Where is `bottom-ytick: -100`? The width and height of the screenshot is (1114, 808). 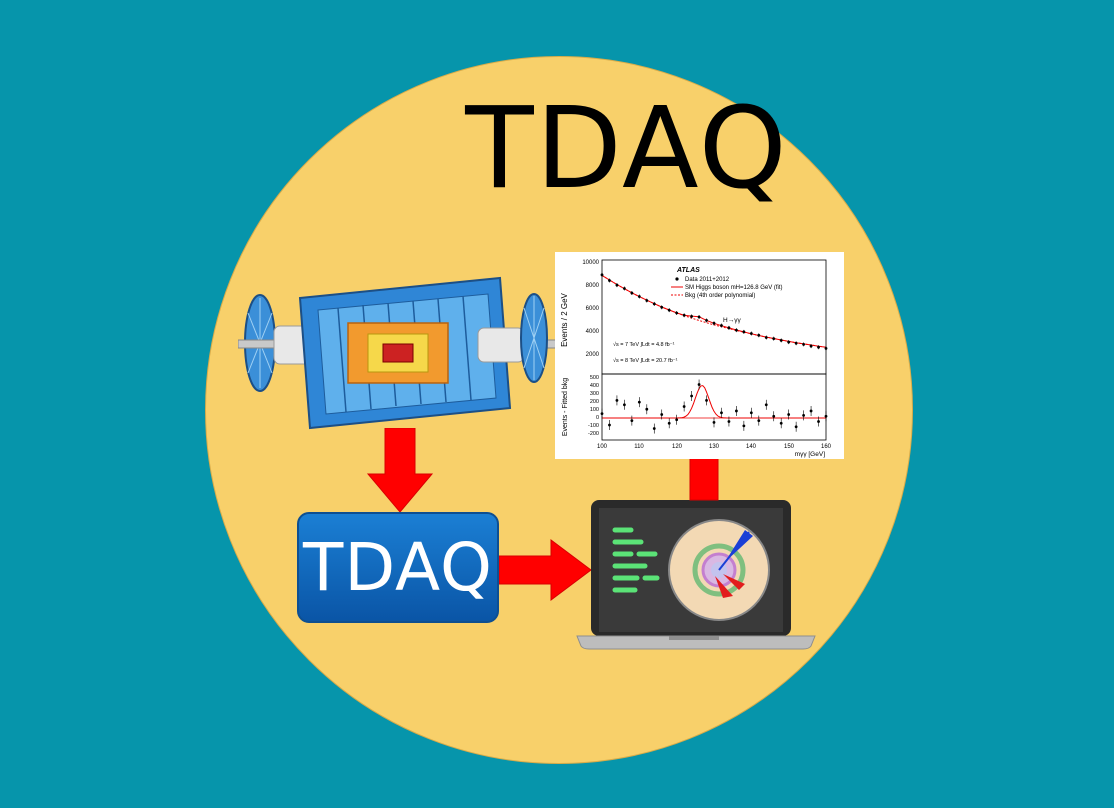 bottom-ytick: -100 is located at coordinates (593, 426).